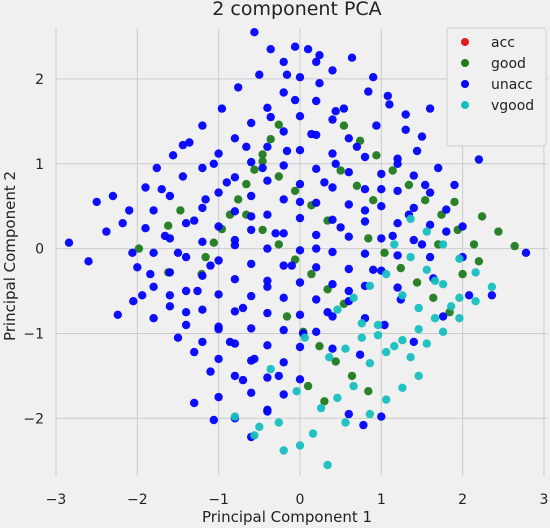  What do you see at coordinates (462, 500) in the screenshot?
I see `x-tick-label: 2` at bounding box center [462, 500].